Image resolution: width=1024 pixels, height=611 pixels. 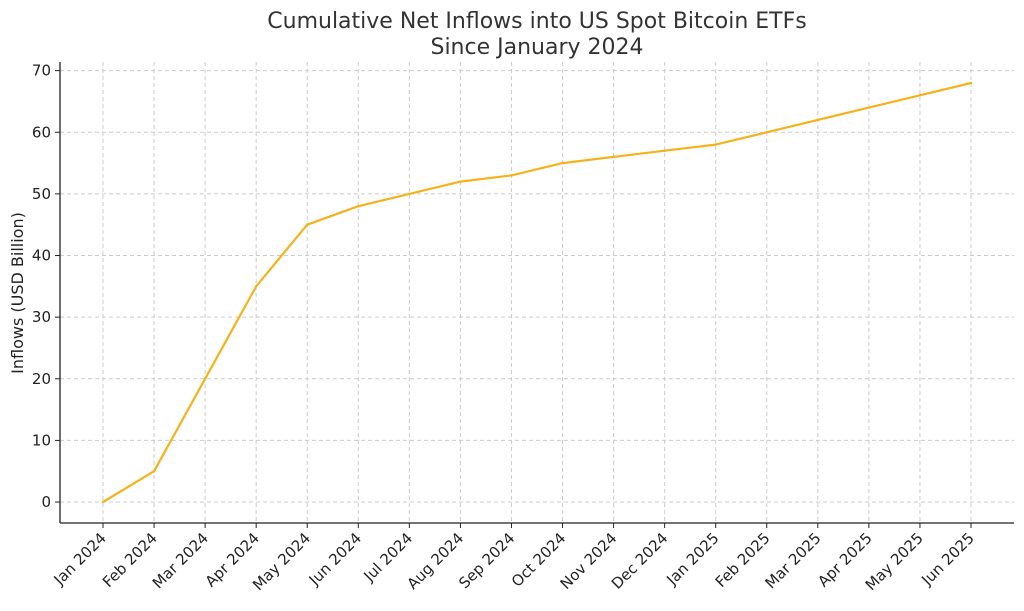 I want to click on y-tick-label: 30, so click(x=41, y=317).